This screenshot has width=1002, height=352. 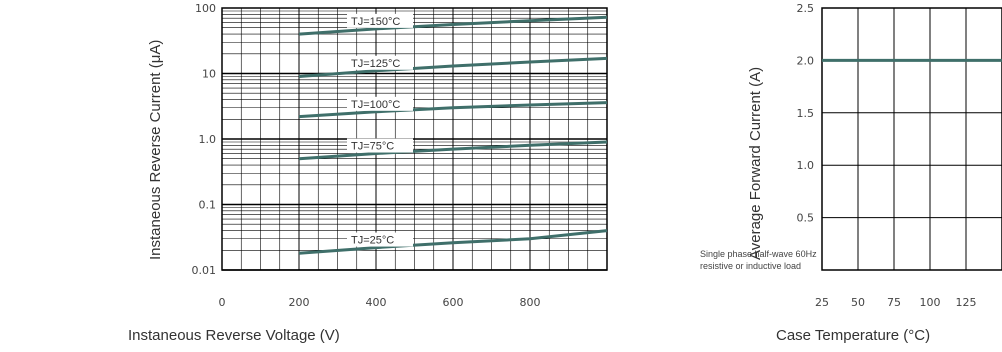 What do you see at coordinates (755, 163) in the screenshot?
I see `right-y-axis-label: Average Forward Current (A)` at bounding box center [755, 163].